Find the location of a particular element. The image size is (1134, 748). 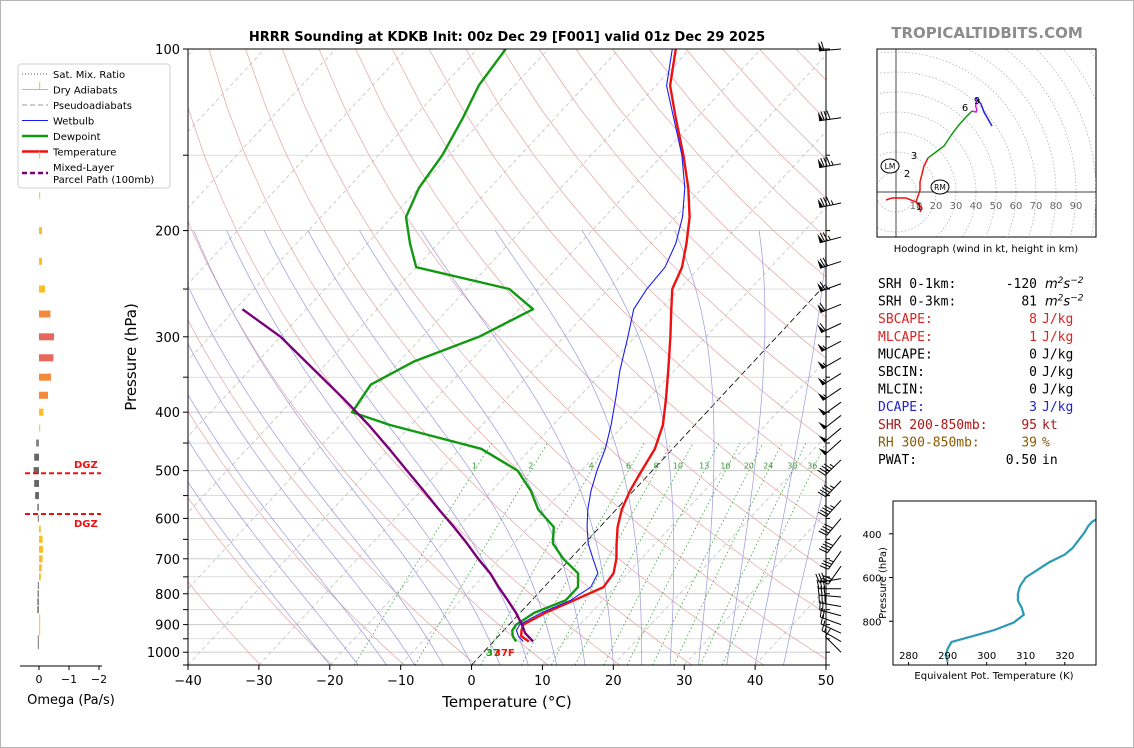

hodograph-ring-label: 50 is located at coordinates (996, 206).